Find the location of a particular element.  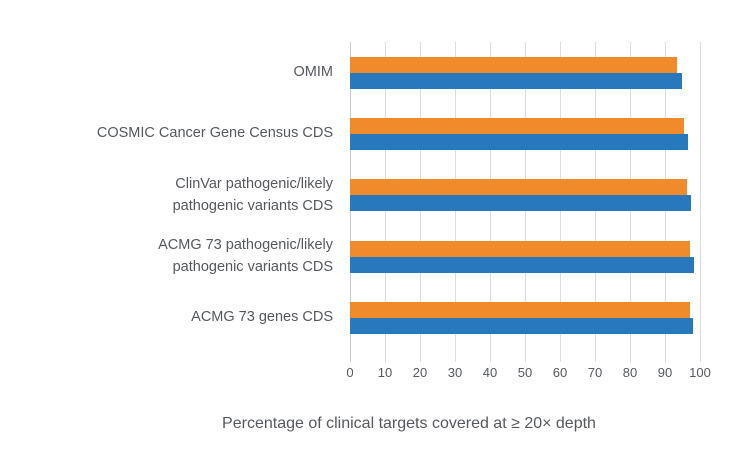

x-tick-label: 60 is located at coordinates (560, 372).